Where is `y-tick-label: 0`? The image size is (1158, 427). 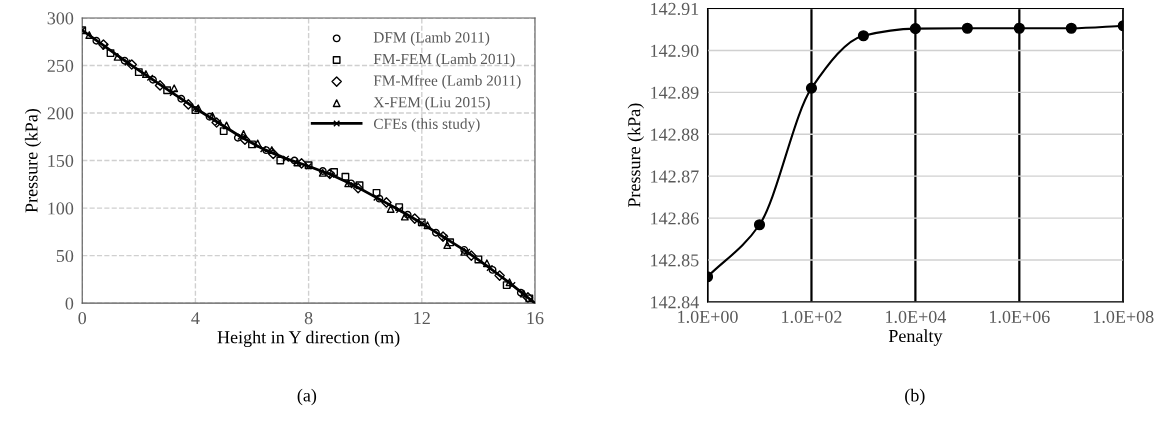 y-tick-label: 0 is located at coordinates (69, 303).